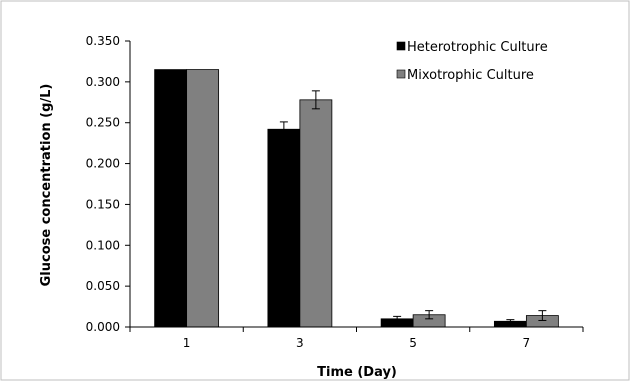 This screenshot has width=630, height=381. What do you see at coordinates (46, 185) in the screenshot?
I see `y-axis-title: Glucose concentration (g/L)` at bounding box center [46, 185].